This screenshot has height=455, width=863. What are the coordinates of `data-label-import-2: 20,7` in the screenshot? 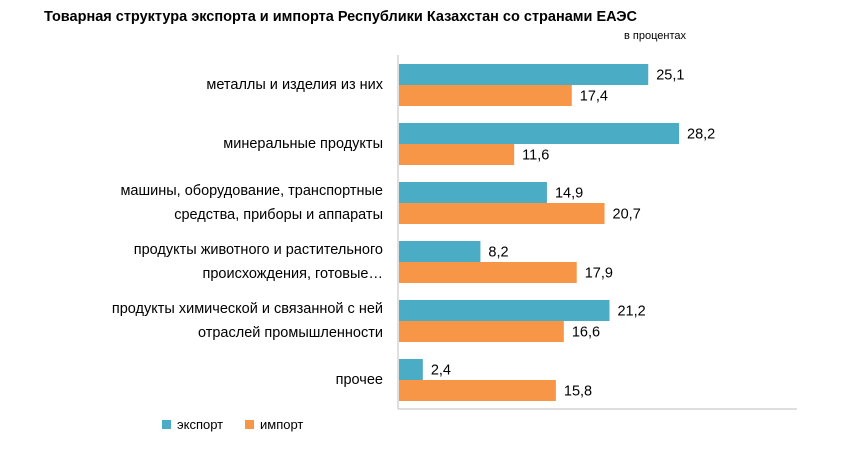 It's located at (627, 215).